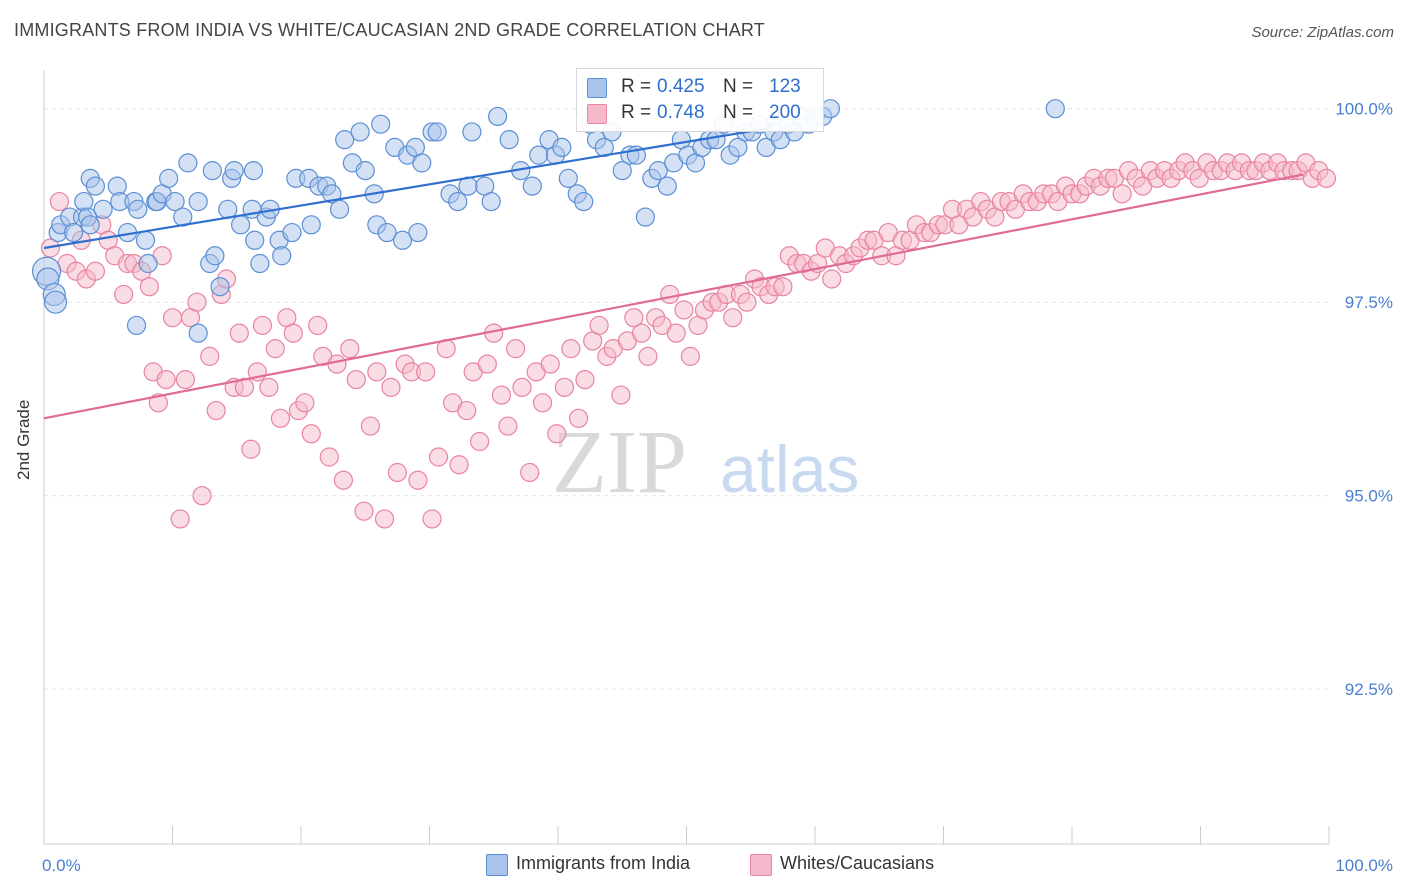 The width and height of the screenshot is (1406, 892). Describe the element at coordinates (785, 112) in the screenshot. I see `legend-n-value: 200` at that location.